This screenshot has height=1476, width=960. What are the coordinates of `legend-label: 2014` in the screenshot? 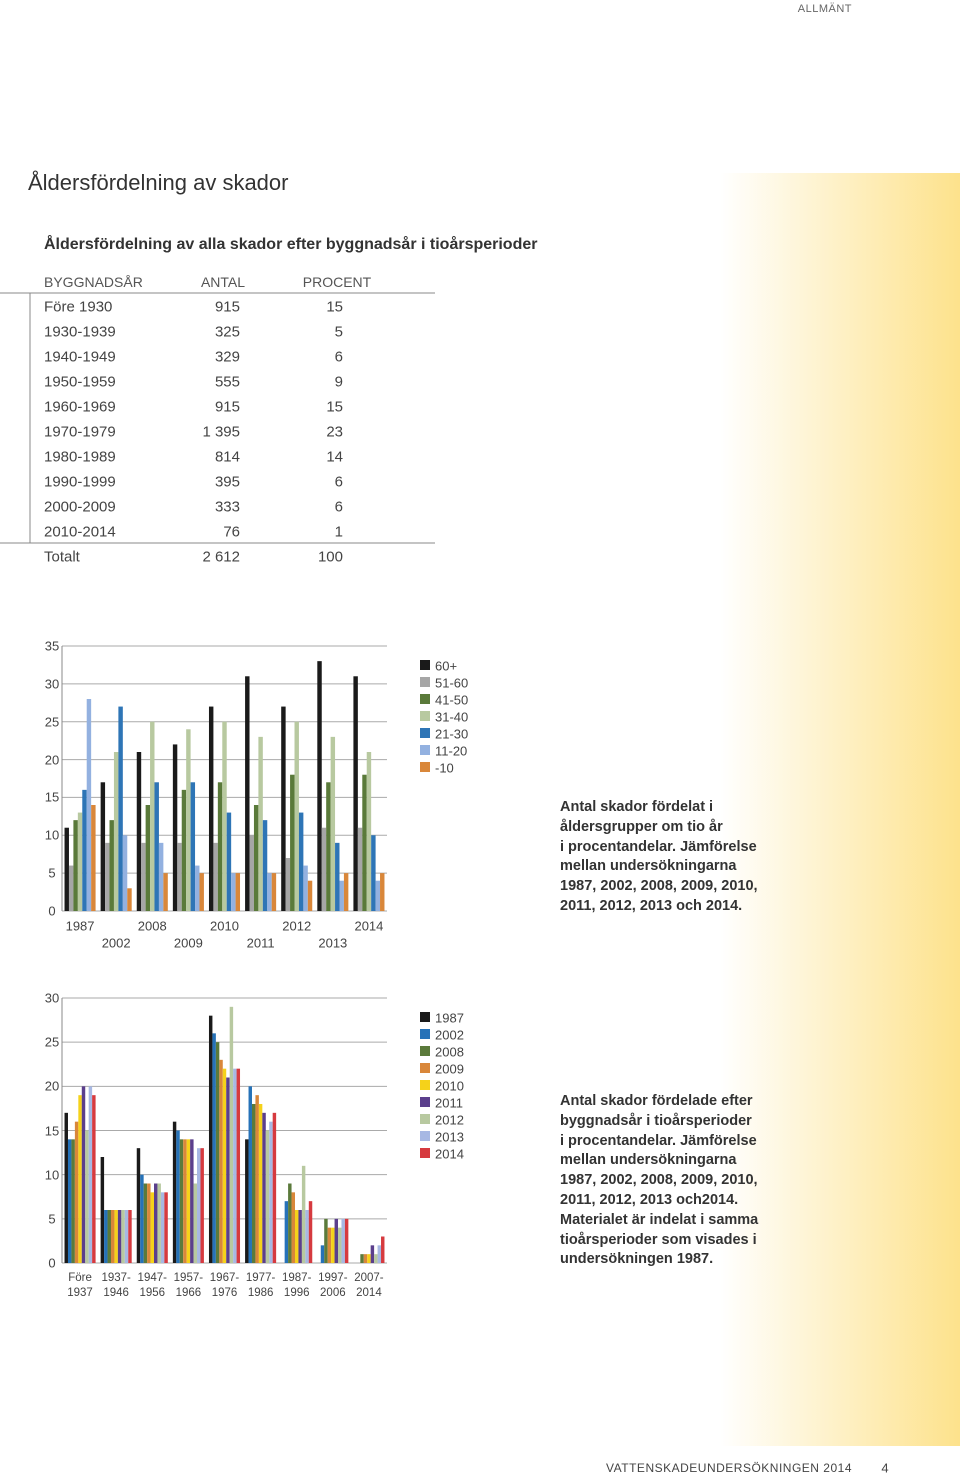 It's located at (449, 1154).